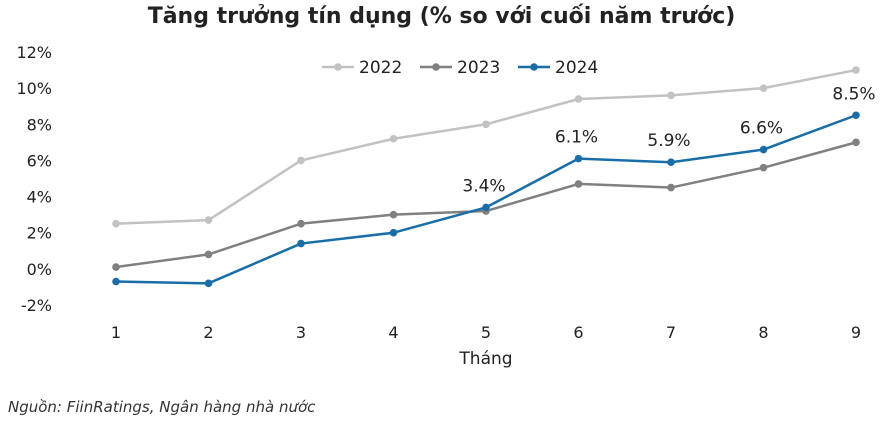 This screenshot has width=883, height=432. I want to click on y-tick-label: 2%, so click(39, 233).